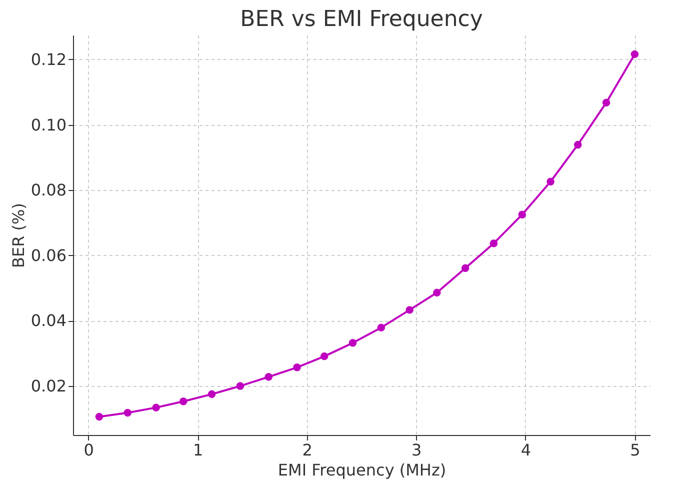 Image resolution: width=675 pixels, height=488 pixels. I want to click on x-tick-label: 1, so click(198, 450).